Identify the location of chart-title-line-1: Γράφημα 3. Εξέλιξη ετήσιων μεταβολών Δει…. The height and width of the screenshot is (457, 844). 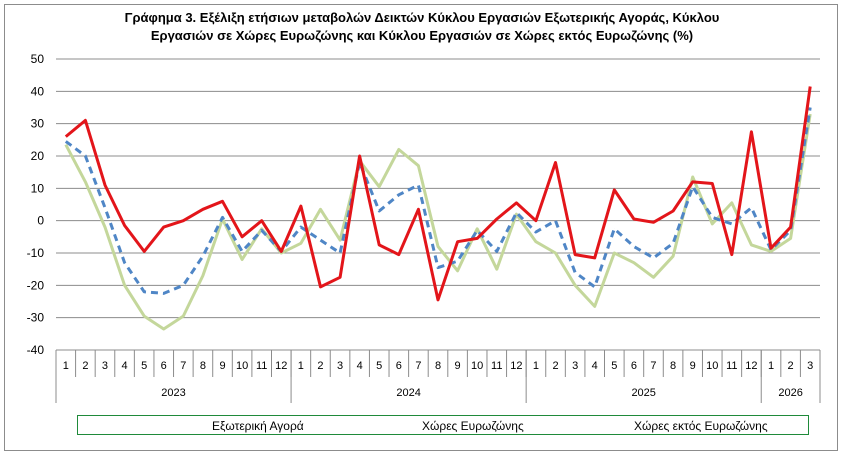
(422, 17).